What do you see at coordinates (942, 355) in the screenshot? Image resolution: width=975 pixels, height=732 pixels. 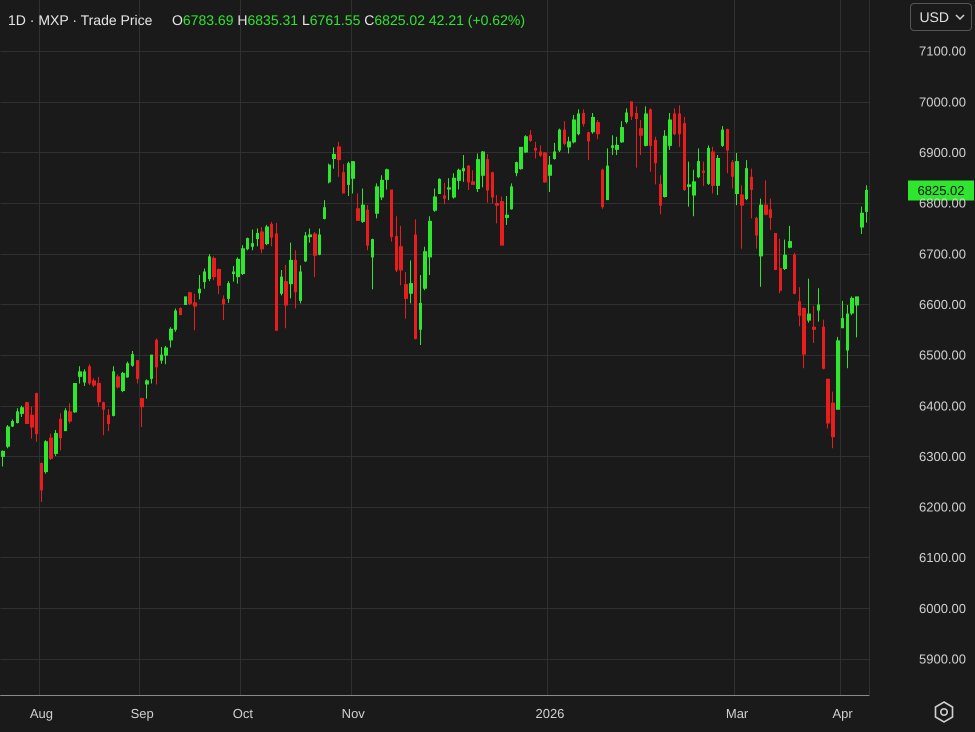 I see `y-tick-label: 6500.00` at bounding box center [942, 355].